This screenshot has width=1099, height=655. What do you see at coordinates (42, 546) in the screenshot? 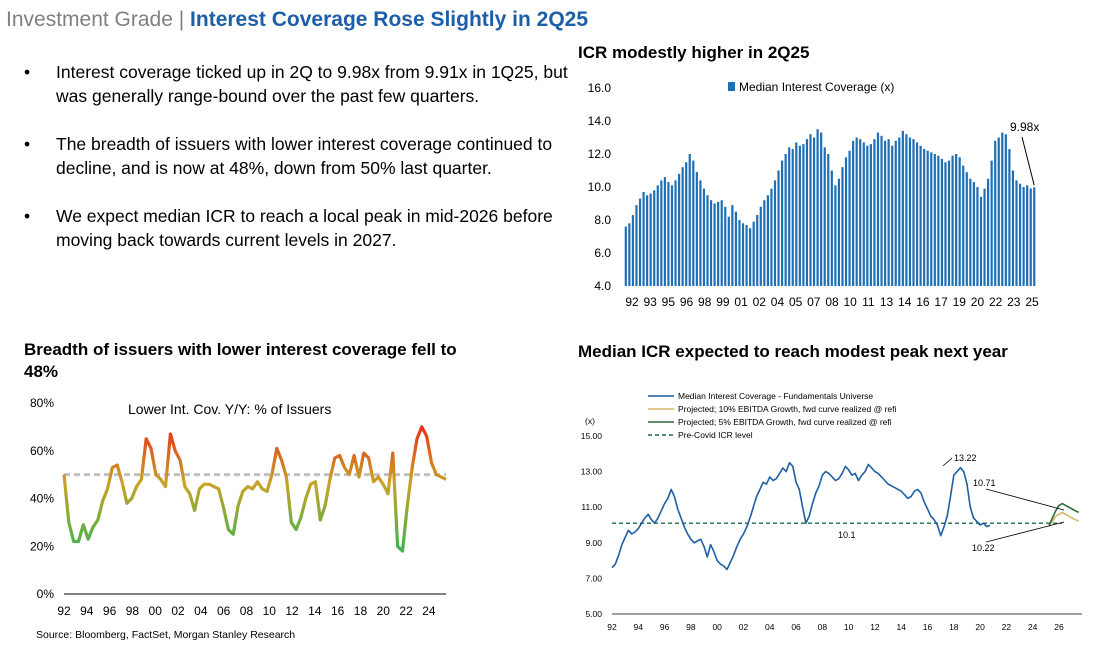
I see `y-tick-label: 20%` at bounding box center [42, 546].